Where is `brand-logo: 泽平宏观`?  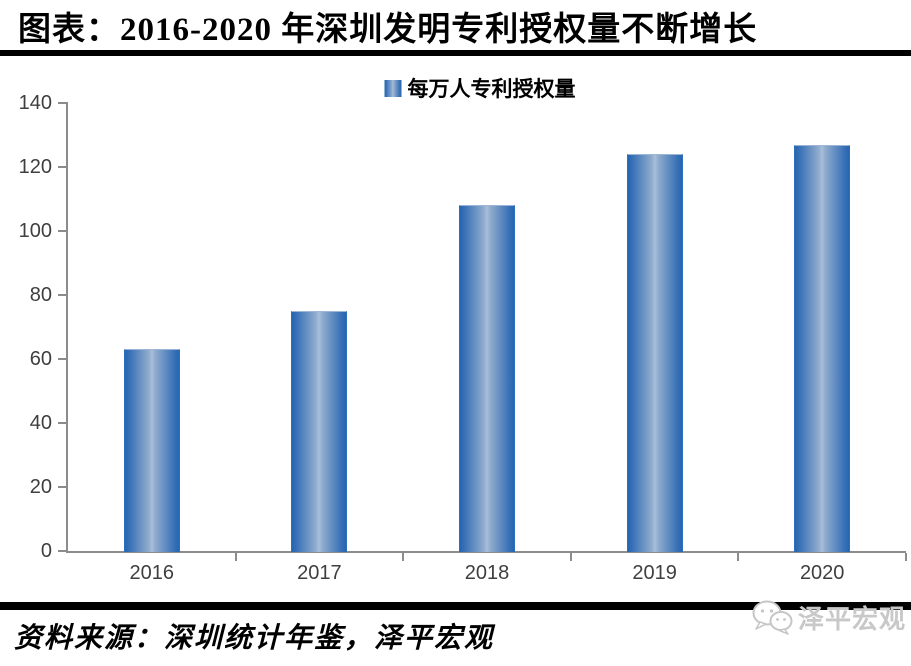
brand-logo: 泽平宏观 is located at coordinates (828, 617).